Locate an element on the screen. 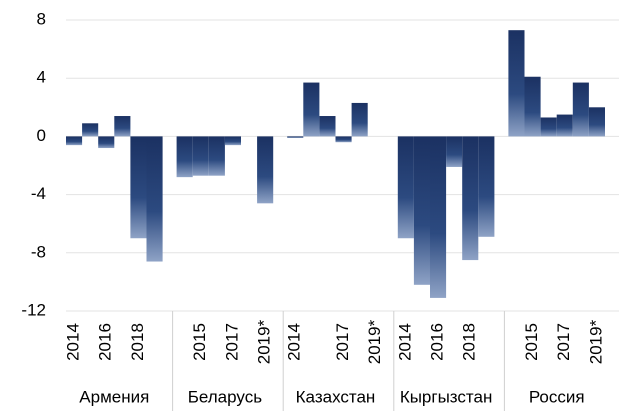 The image size is (619, 416). y-tick-label: 0 is located at coordinates (41, 135).